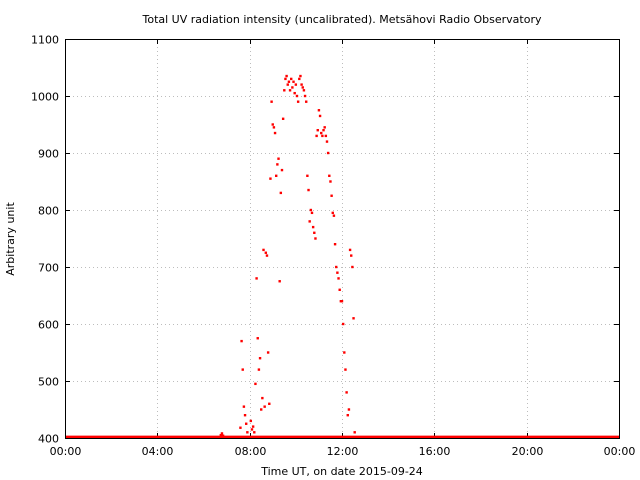  I want to click on x-tick-label: 16:00, so click(435, 451).